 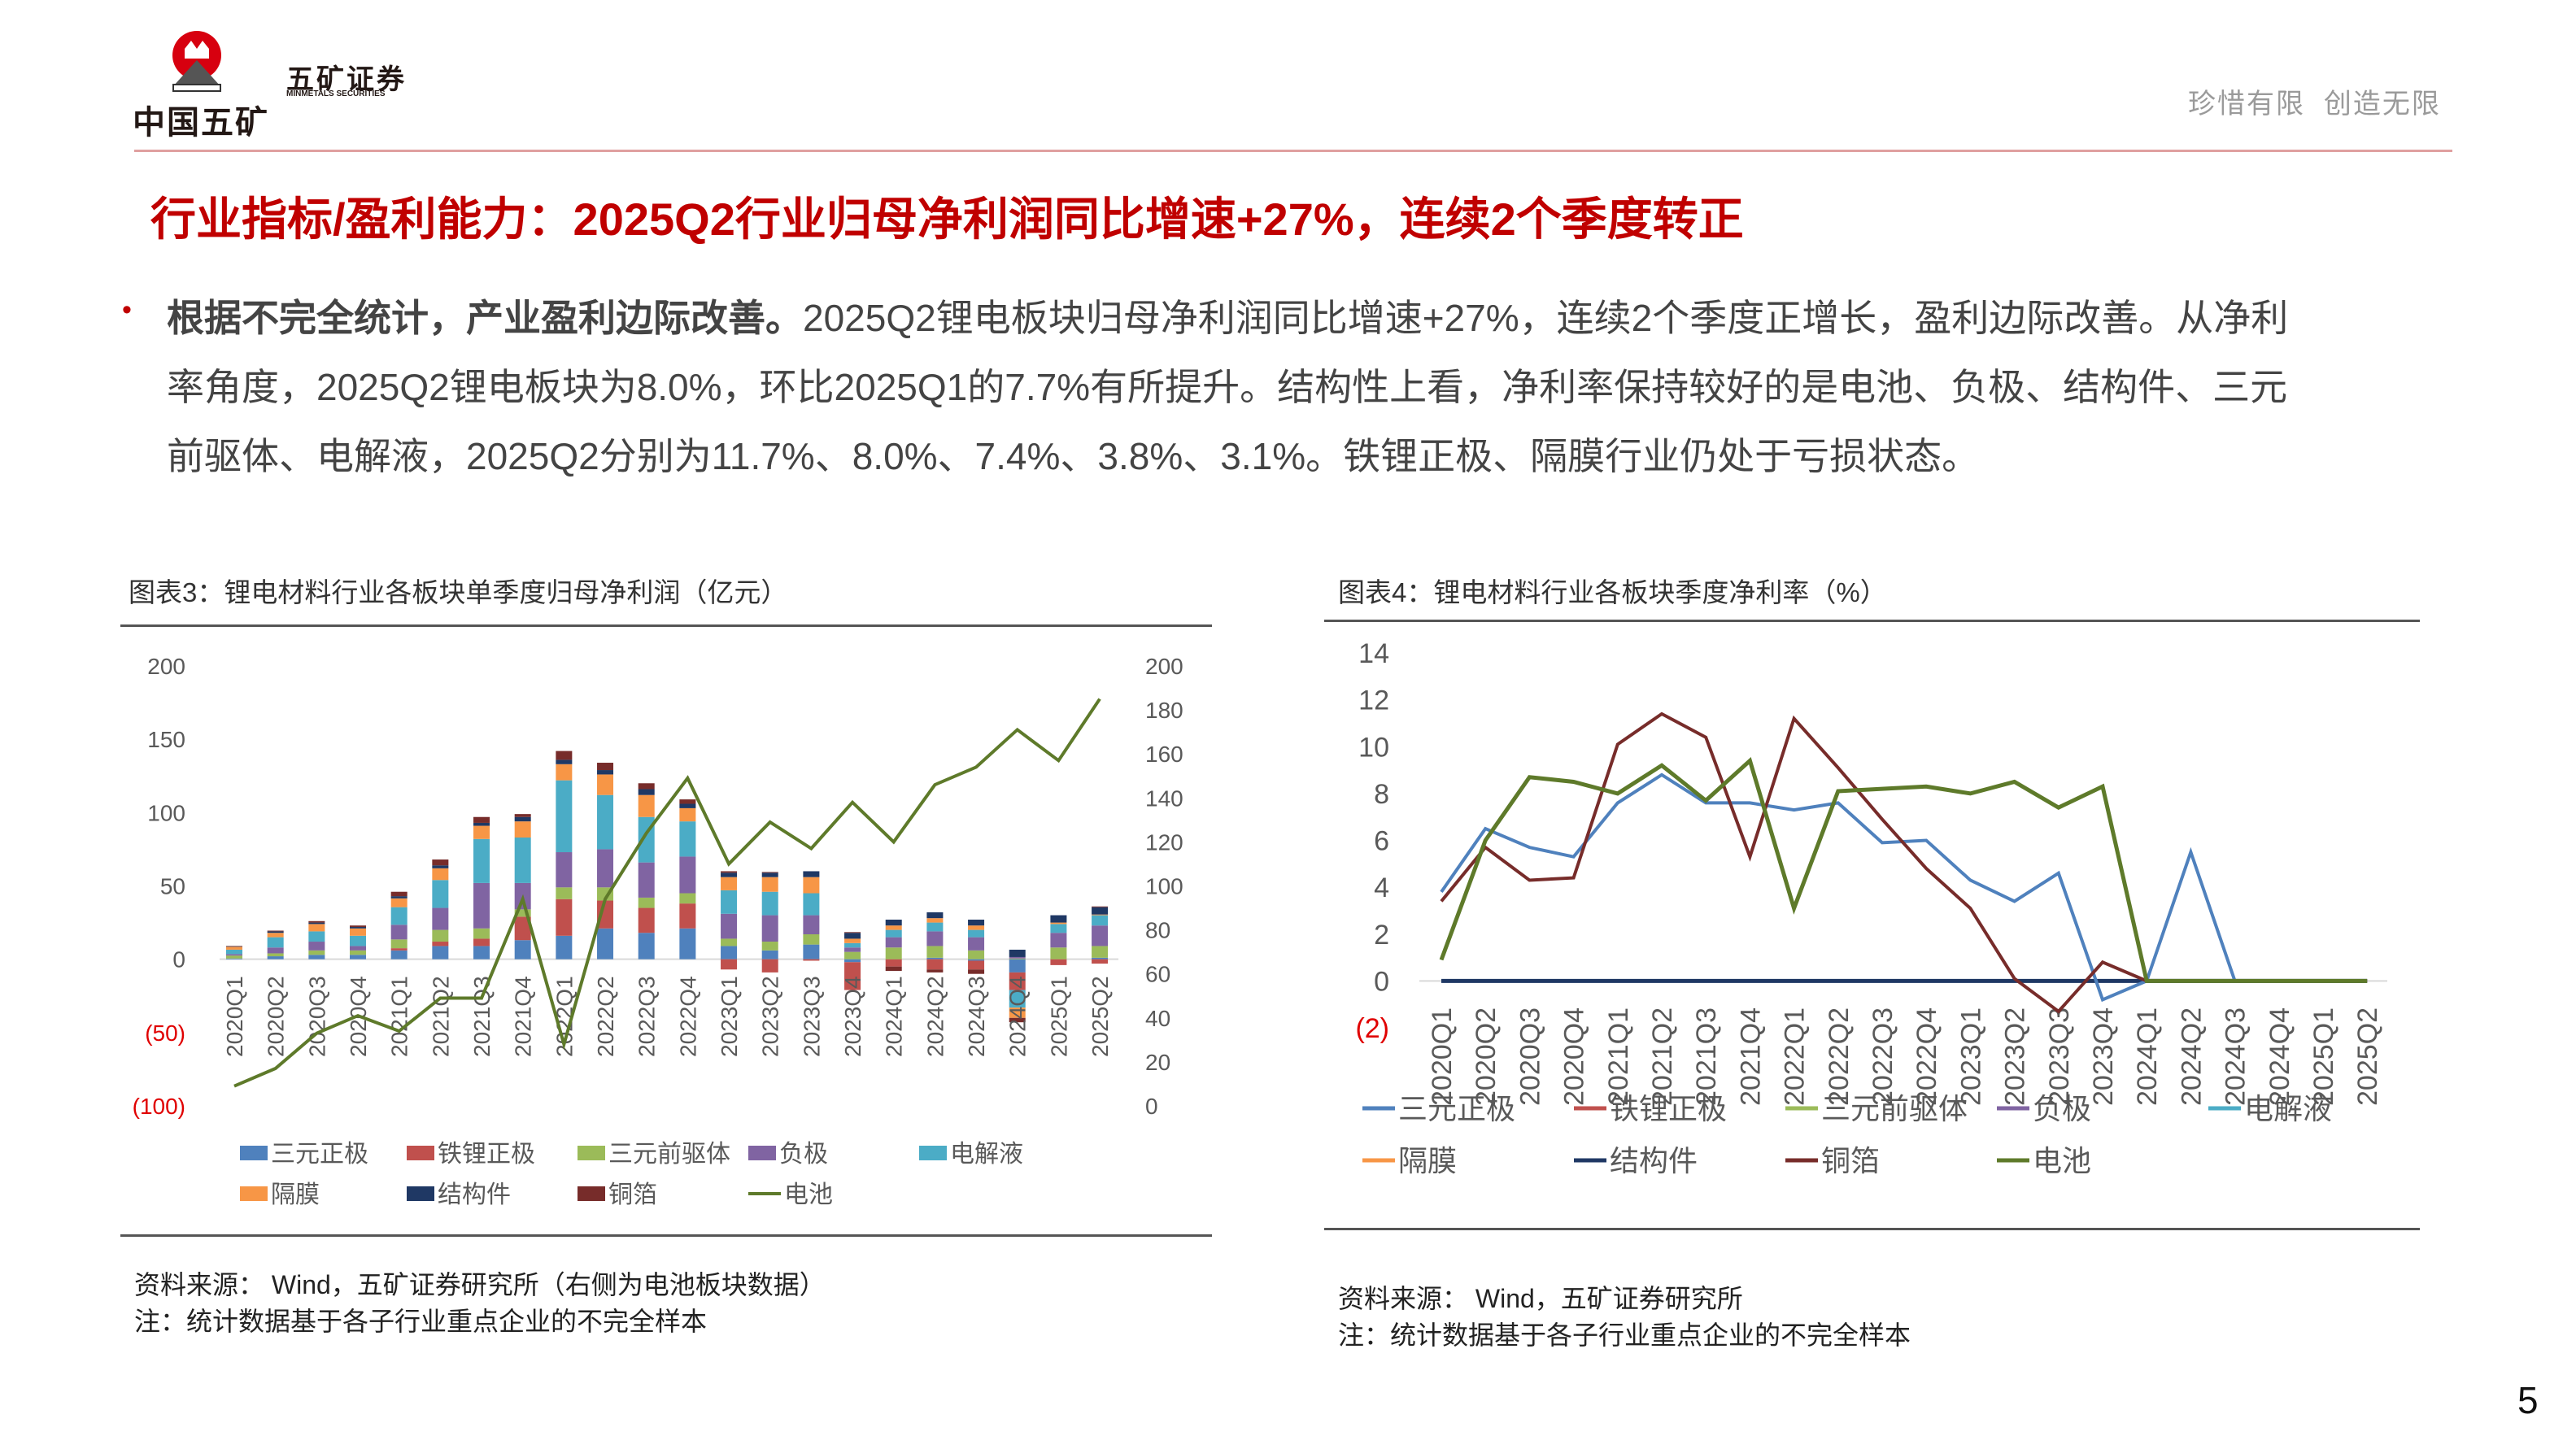 I want to click on x-tick-label: 2023Q3, so click(x=811, y=1017).